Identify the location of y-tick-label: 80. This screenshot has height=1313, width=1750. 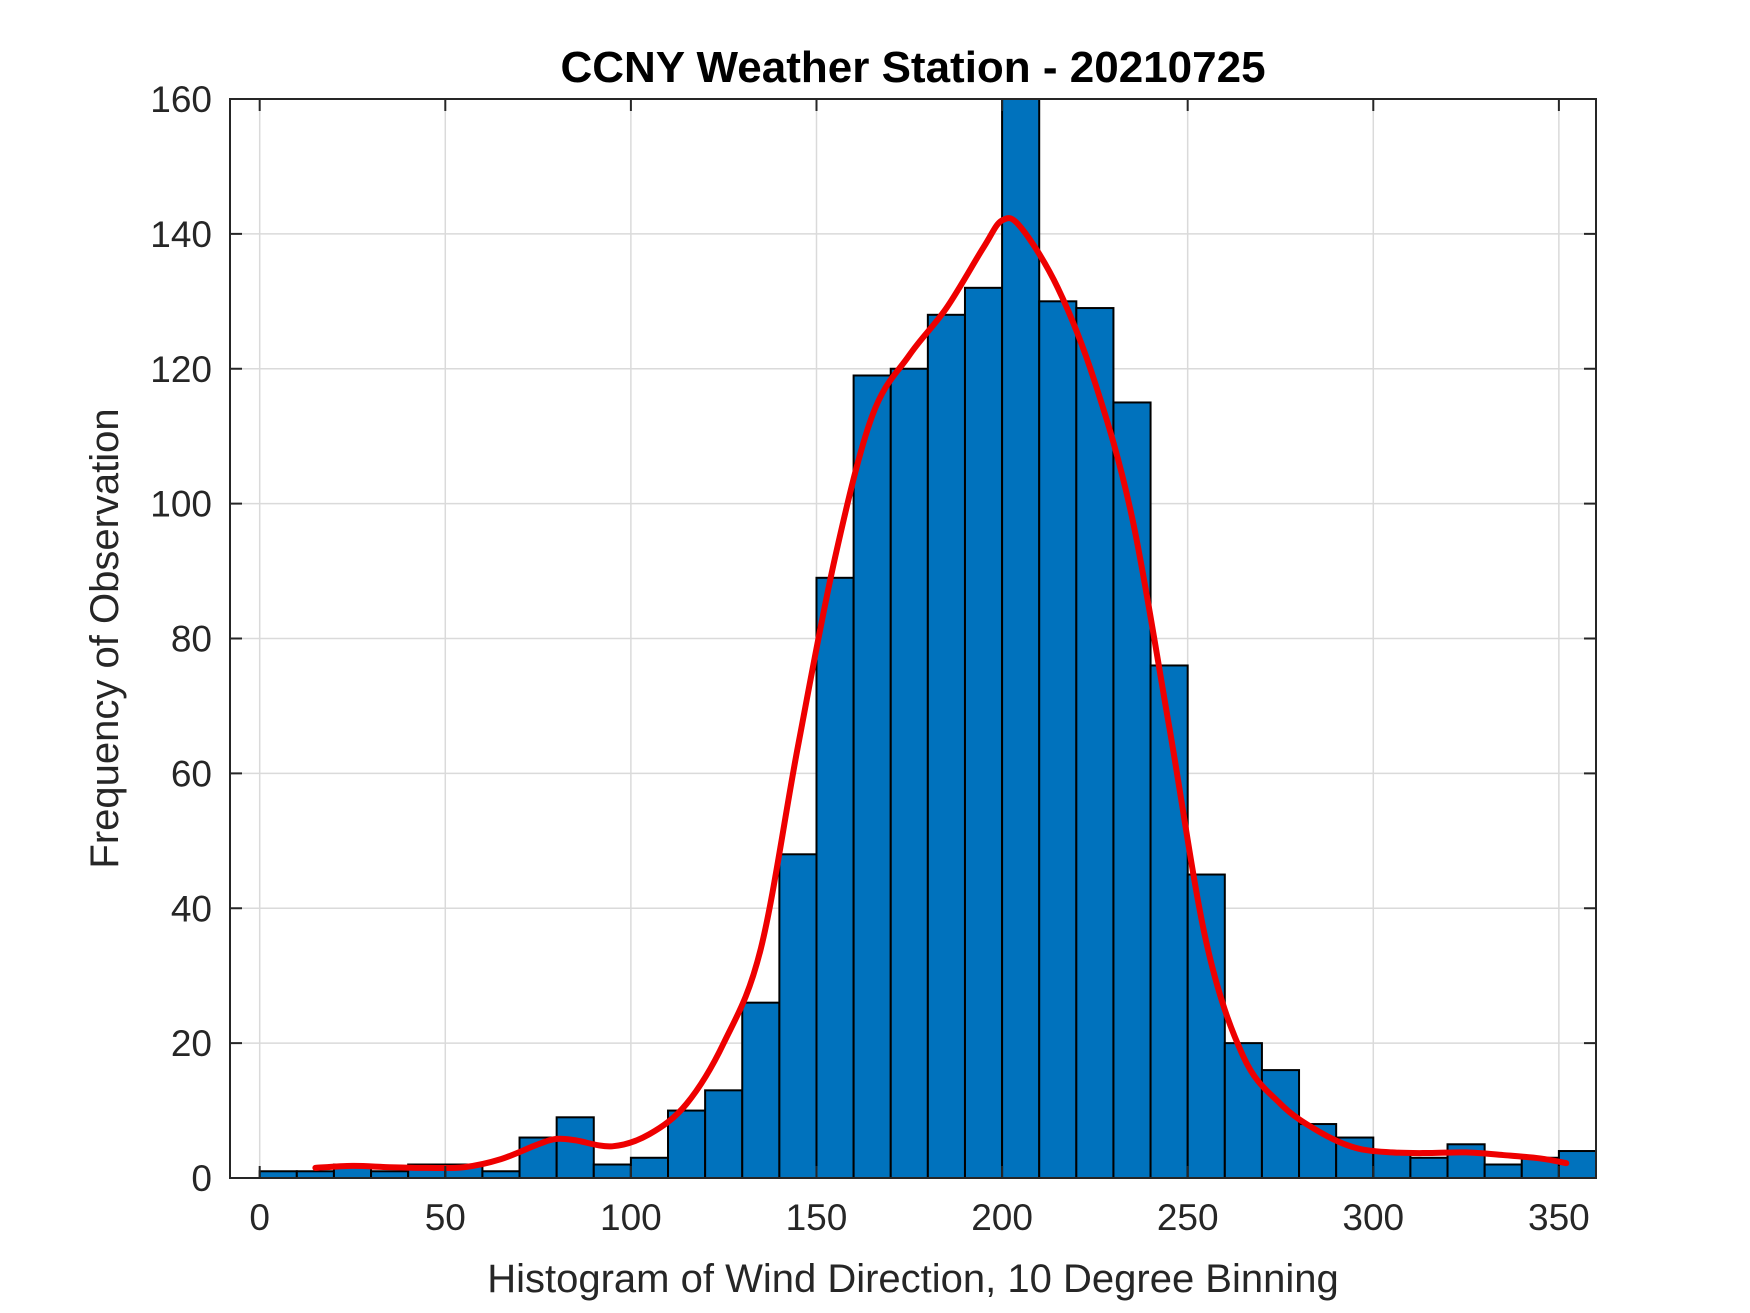
(191, 639).